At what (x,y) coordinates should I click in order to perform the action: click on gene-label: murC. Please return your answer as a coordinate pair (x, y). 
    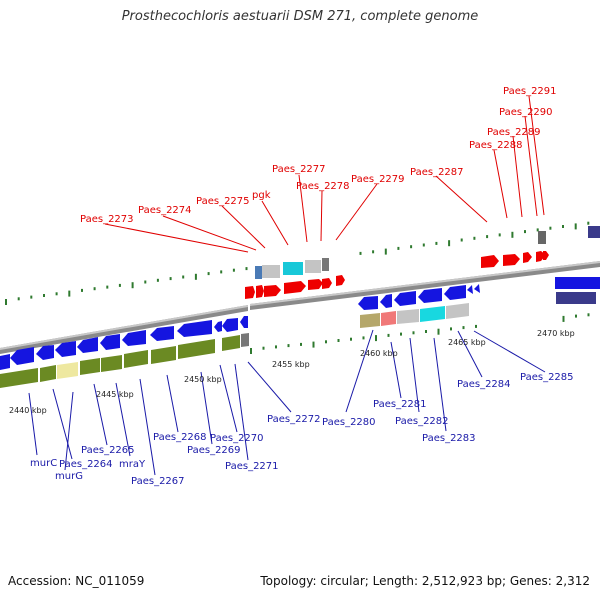
    Looking at the image, I should click on (43, 463).